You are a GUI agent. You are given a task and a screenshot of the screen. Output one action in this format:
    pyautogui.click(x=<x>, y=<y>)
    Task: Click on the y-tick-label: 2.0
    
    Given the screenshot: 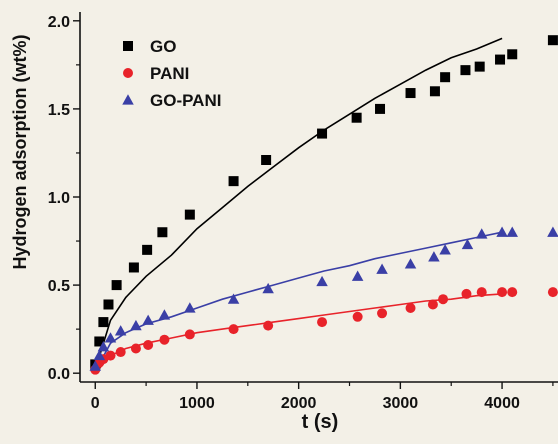 What is the action you would take?
    pyautogui.click(x=59, y=22)
    